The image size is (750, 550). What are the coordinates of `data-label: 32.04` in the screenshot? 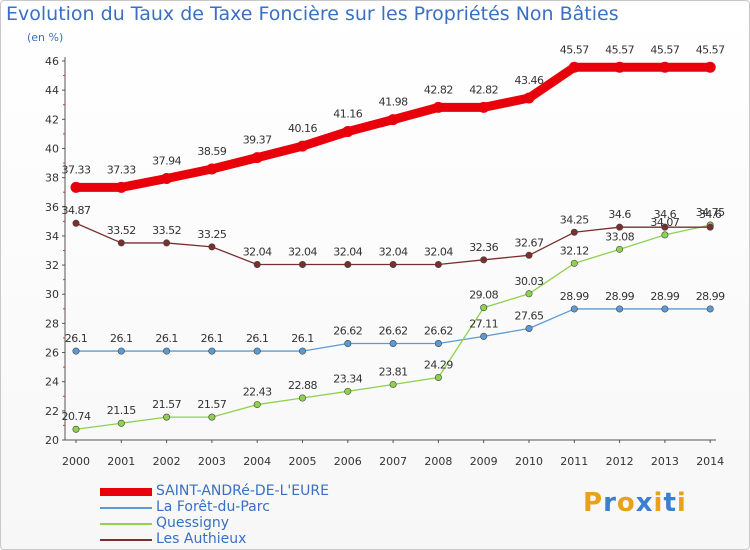 It's located at (347, 251).